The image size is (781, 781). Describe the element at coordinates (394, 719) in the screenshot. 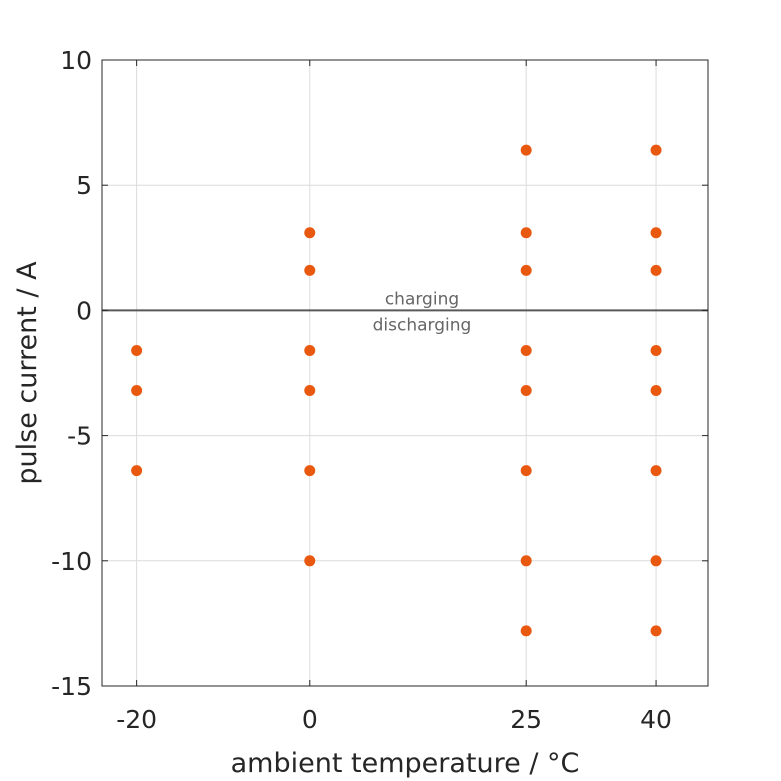

I see `x-tick-labels: -20 0 25 40` at that location.